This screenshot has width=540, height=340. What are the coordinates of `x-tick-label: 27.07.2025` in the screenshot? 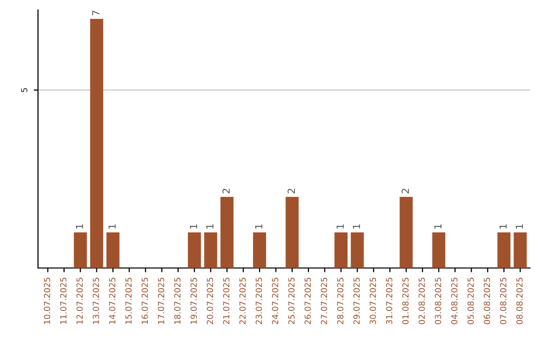 It's located at (324, 301).